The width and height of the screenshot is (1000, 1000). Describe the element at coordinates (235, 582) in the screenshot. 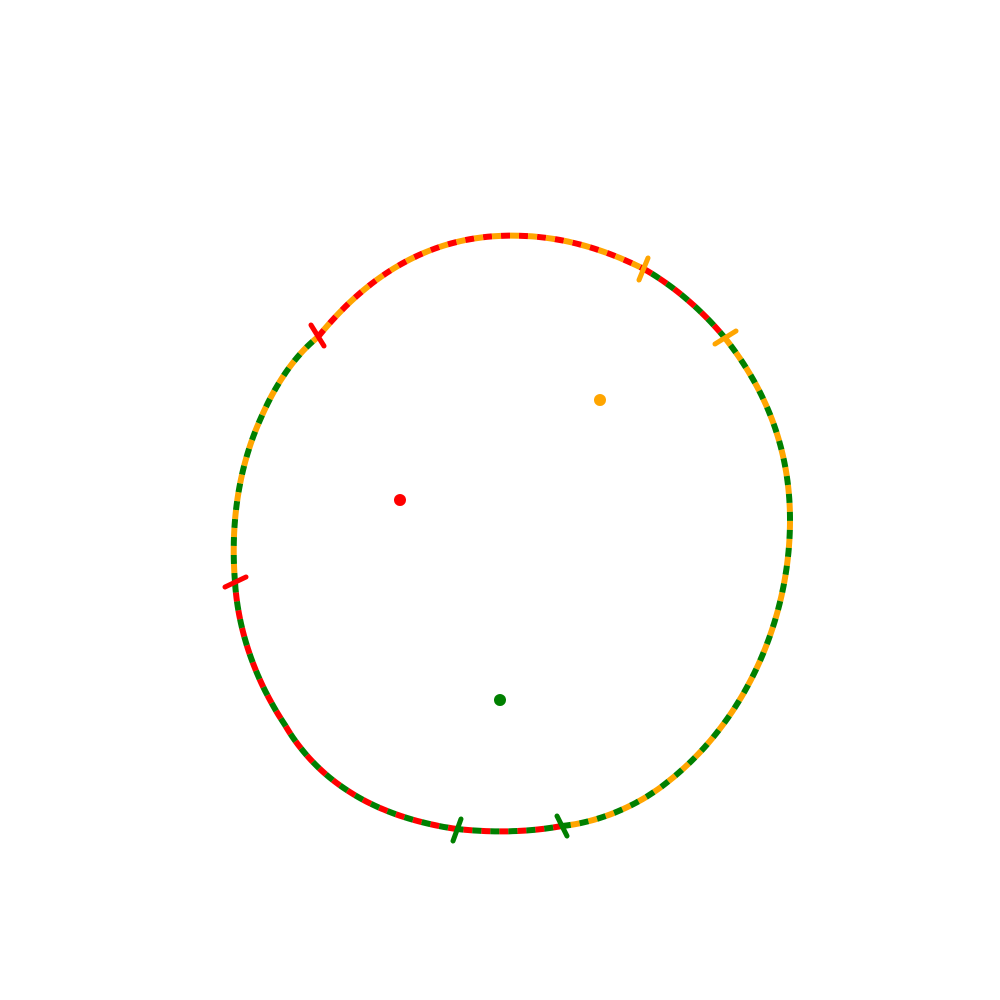

I see `red-tick-left` at that location.